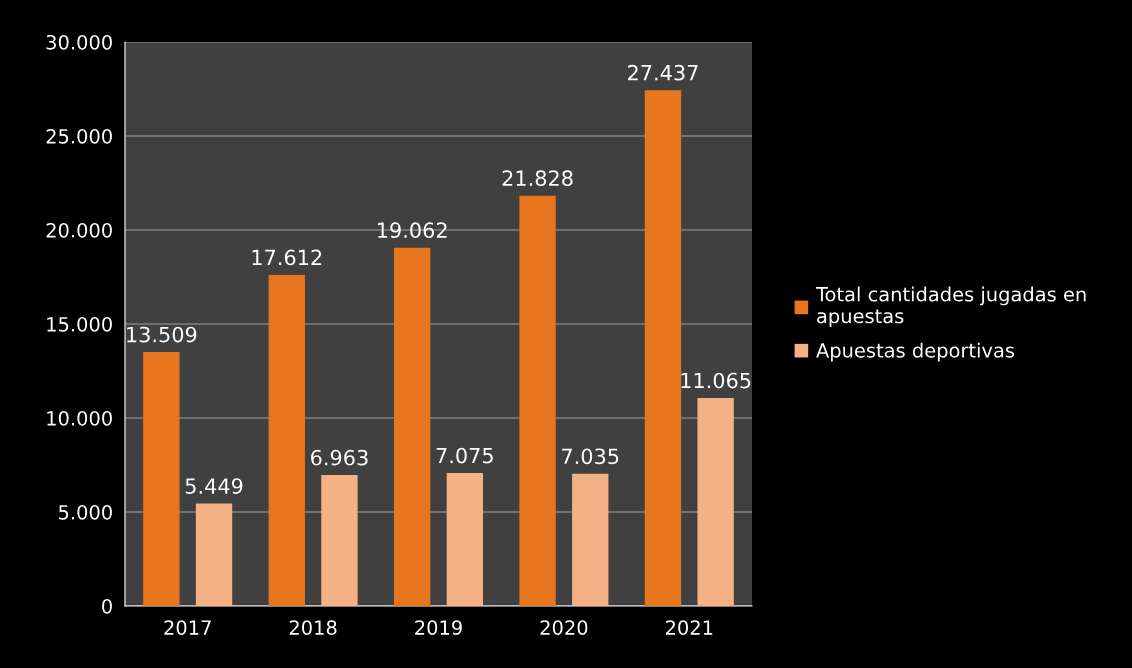 This screenshot has height=668, width=1132. I want to click on y-tick-label: 10.000, so click(79, 418).